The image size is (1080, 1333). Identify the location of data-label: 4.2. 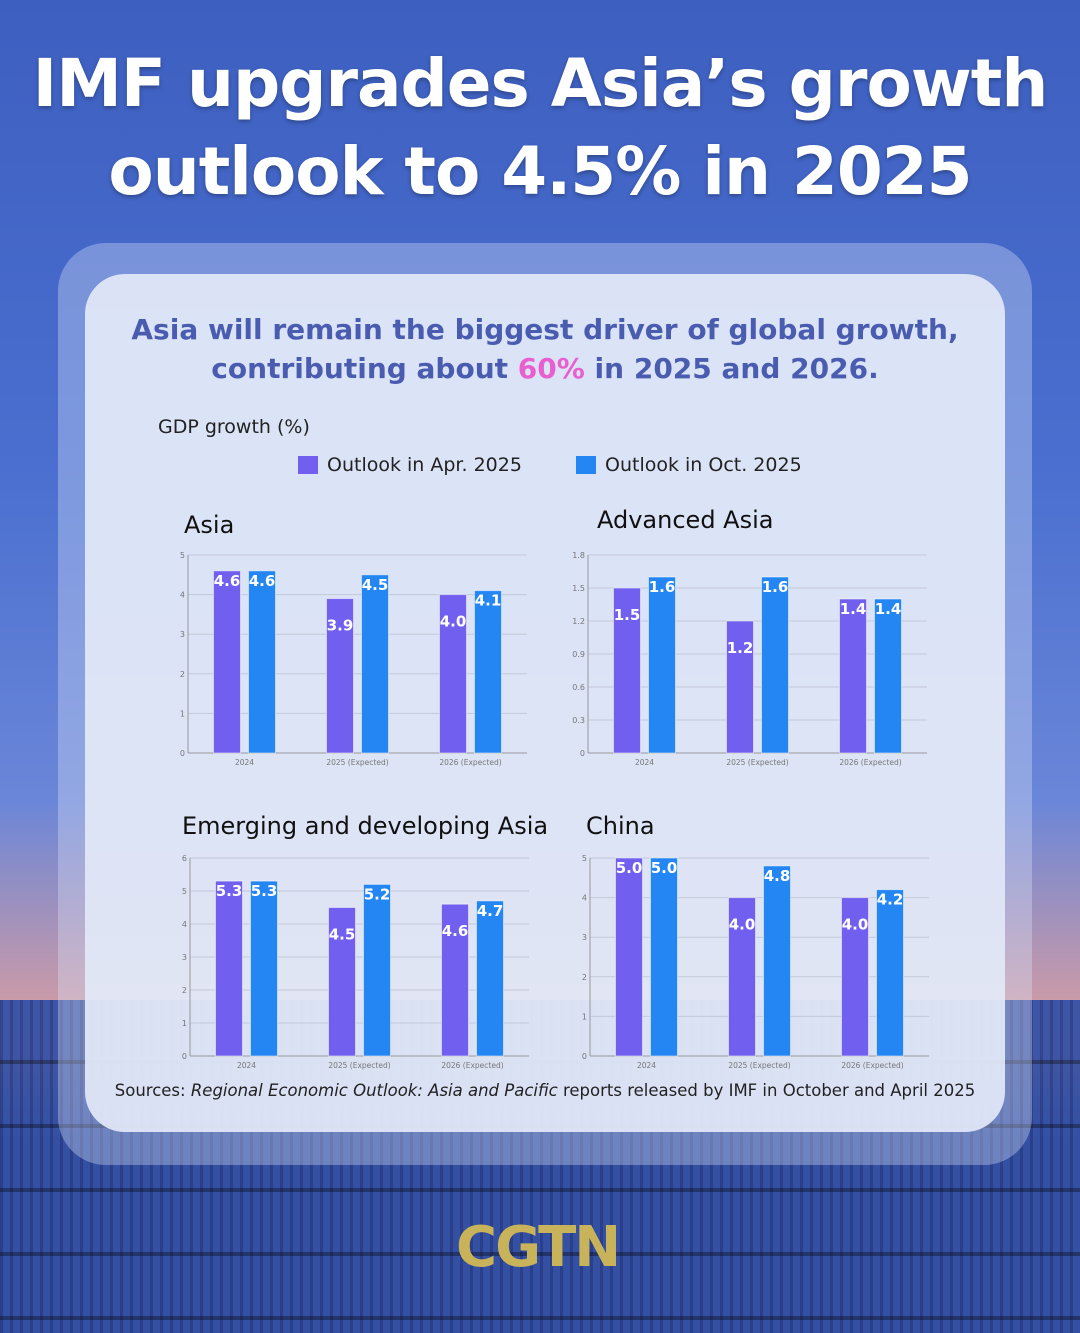
(890, 900).